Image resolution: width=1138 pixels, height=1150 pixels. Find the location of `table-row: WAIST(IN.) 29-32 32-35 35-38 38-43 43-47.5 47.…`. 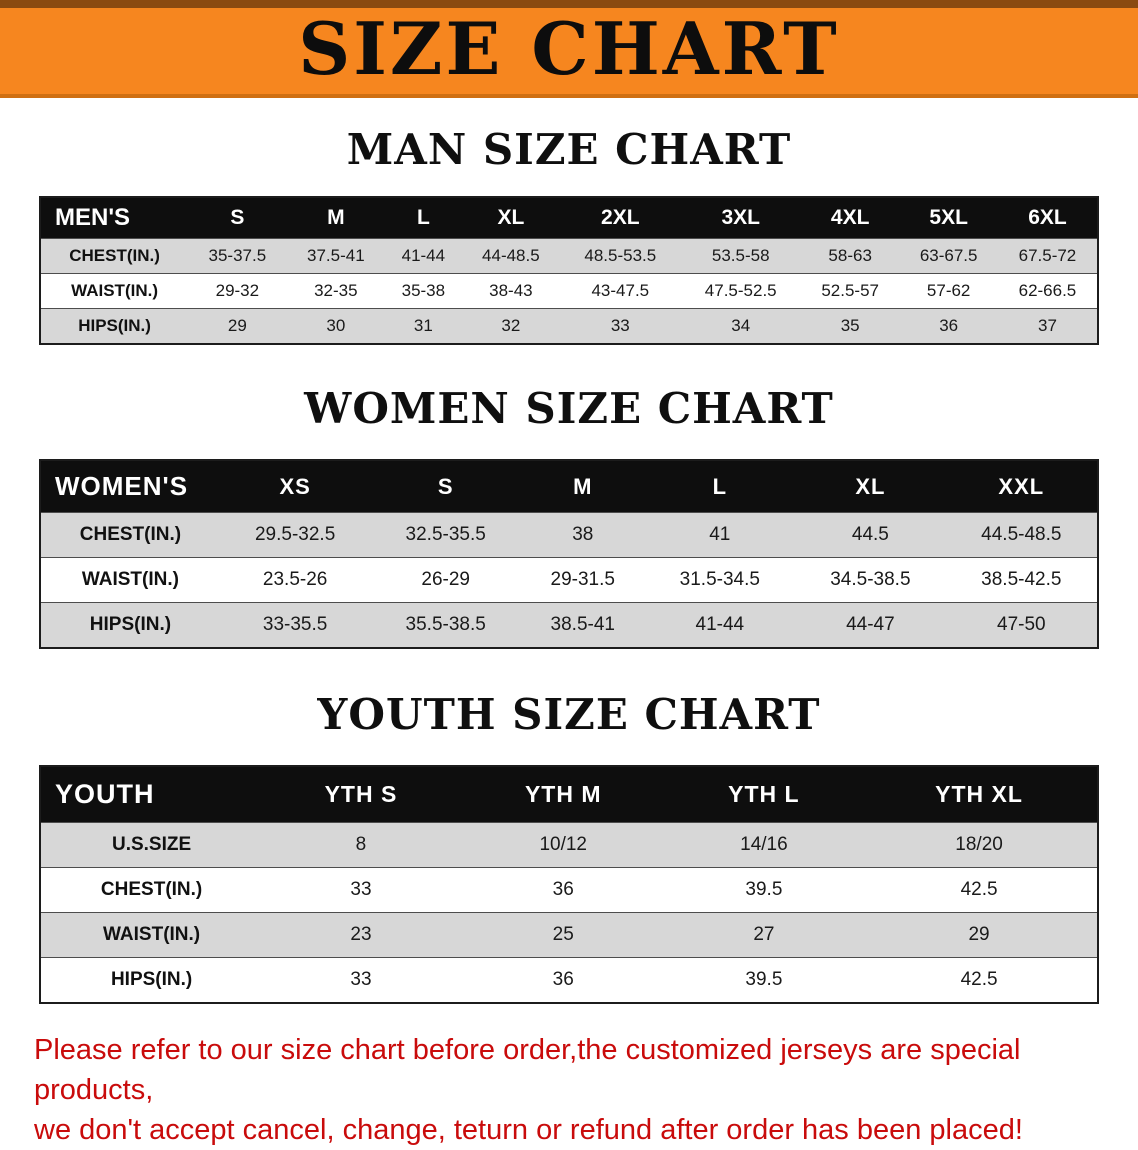

table-row: WAIST(IN.) 29-32 32-35 35-38 38-43 43-47.5 47.… is located at coordinates (569, 291).